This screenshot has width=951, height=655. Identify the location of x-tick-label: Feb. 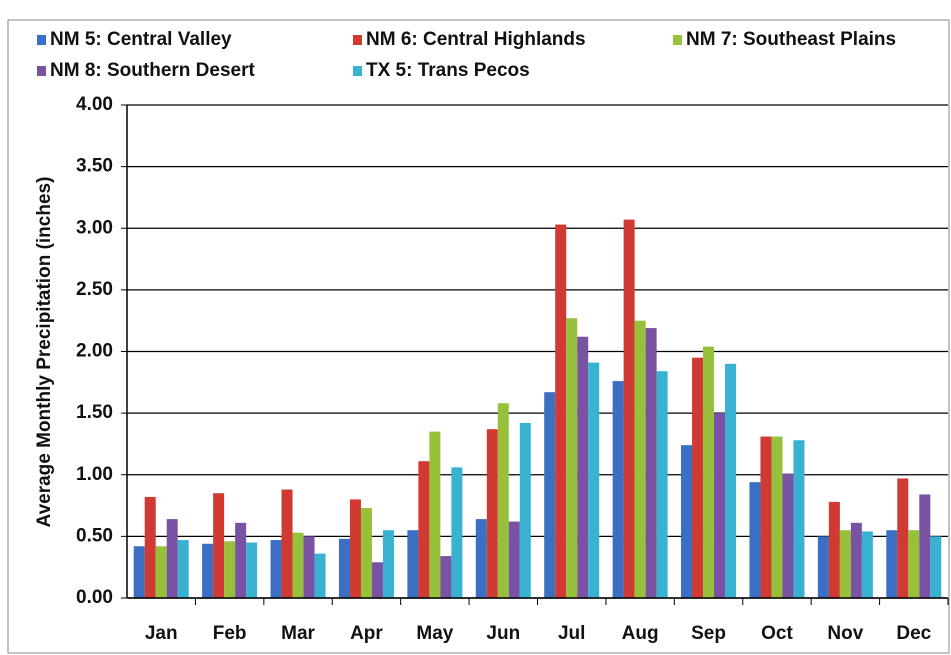
(230, 633).